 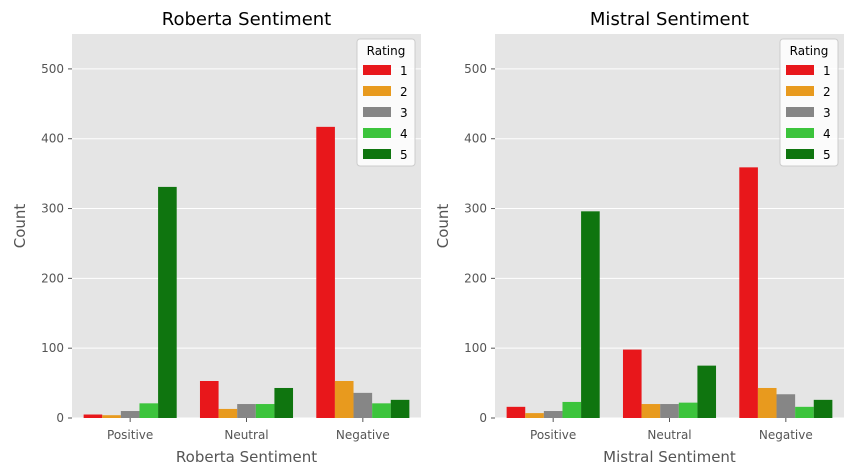 I want to click on chart-title: Roberta Sentiment, so click(x=246, y=19).